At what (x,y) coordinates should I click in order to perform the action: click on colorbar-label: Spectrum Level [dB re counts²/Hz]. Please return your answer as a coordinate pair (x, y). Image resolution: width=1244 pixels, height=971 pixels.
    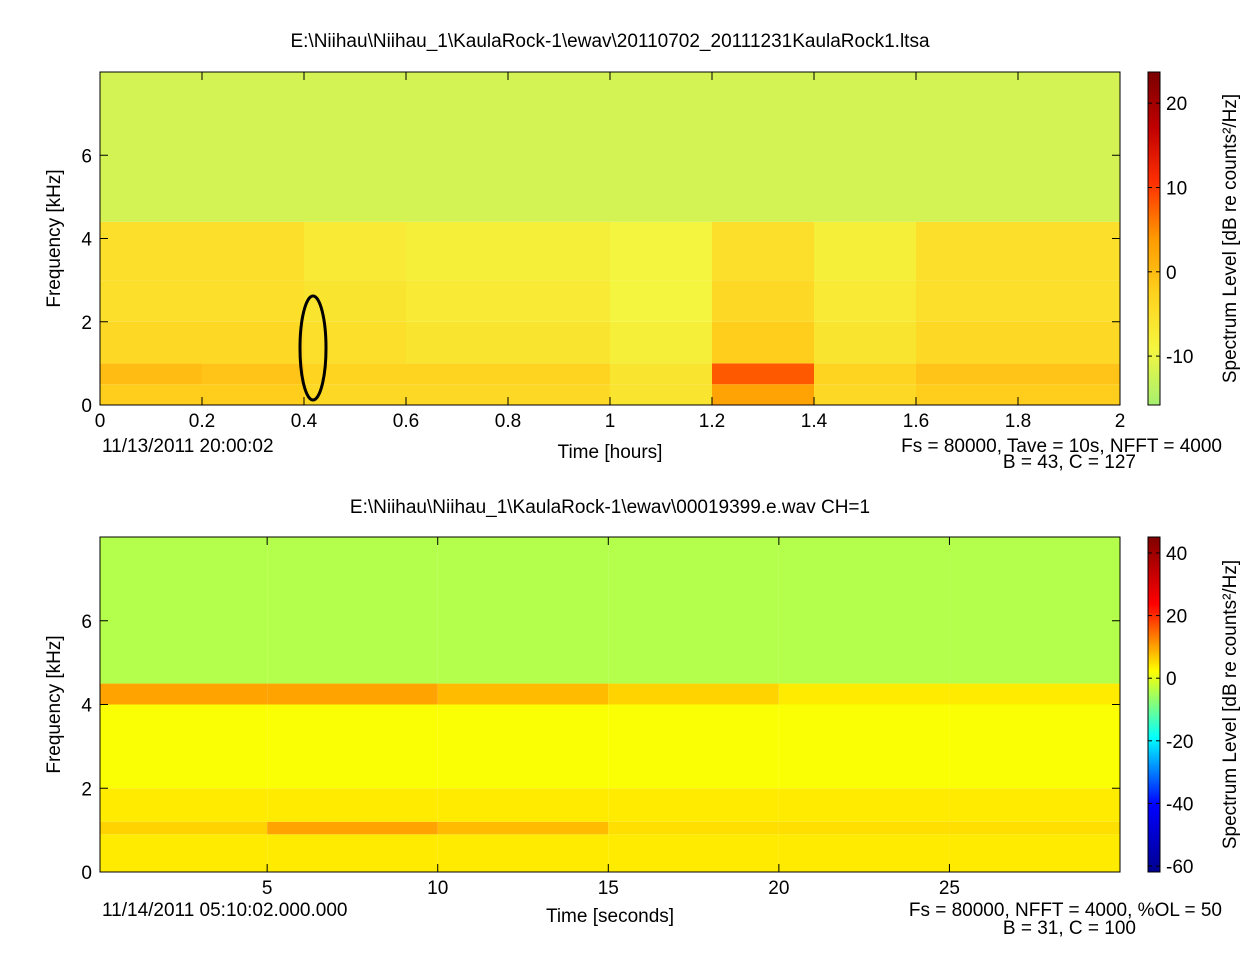
    Looking at the image, I should click on (1230, 238).